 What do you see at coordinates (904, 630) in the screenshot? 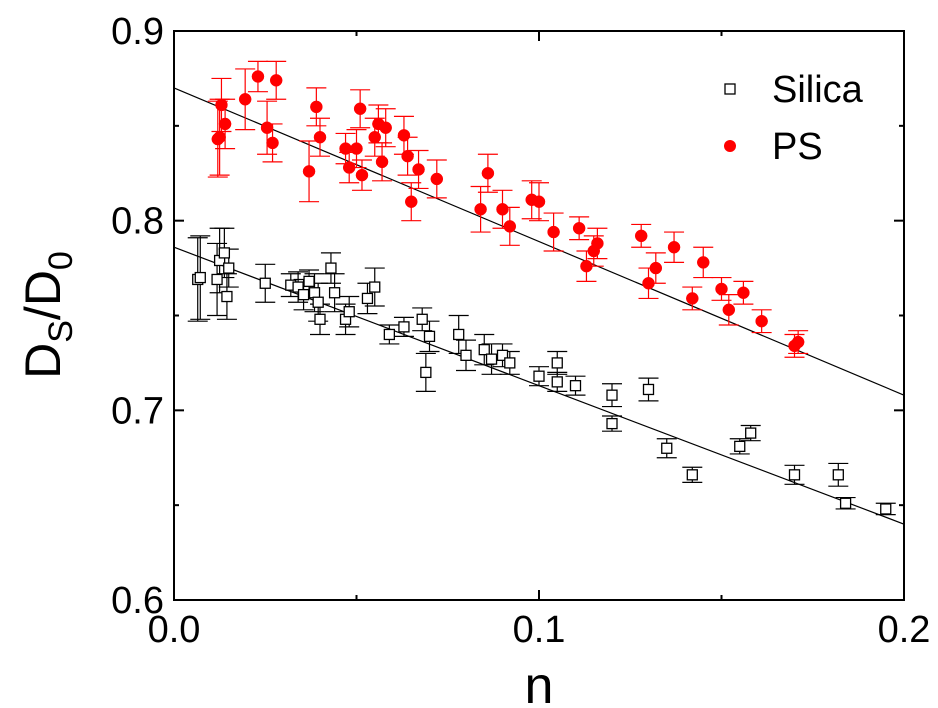
I see `x-tick-label: 0.2` at bounding box center [904, 630].